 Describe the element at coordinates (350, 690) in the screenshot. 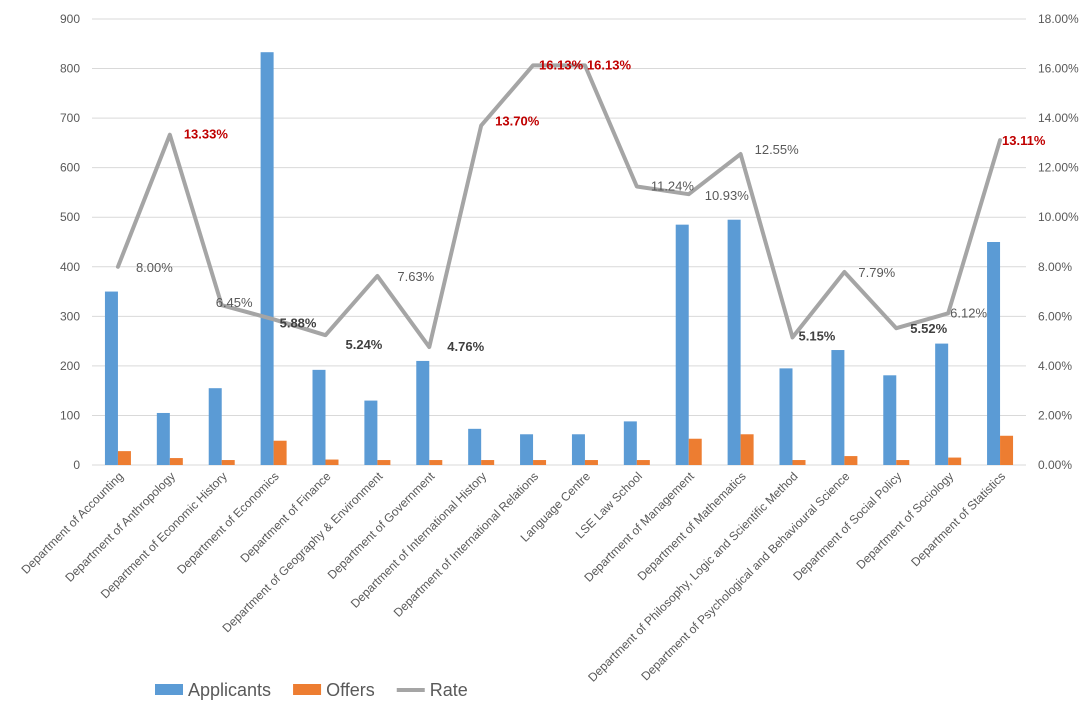

I see `legend-label: Offers` at that location.